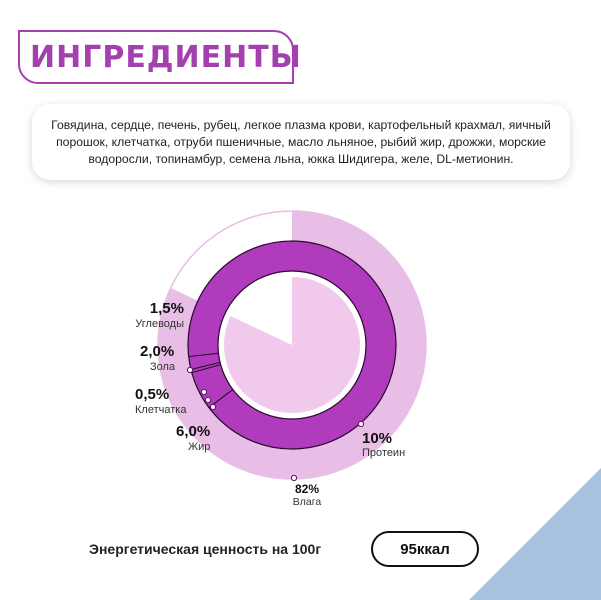  Describe the element at coordinates (161, 410) in the screenshot. I see `fiber-name: Клетчатка` at that location.